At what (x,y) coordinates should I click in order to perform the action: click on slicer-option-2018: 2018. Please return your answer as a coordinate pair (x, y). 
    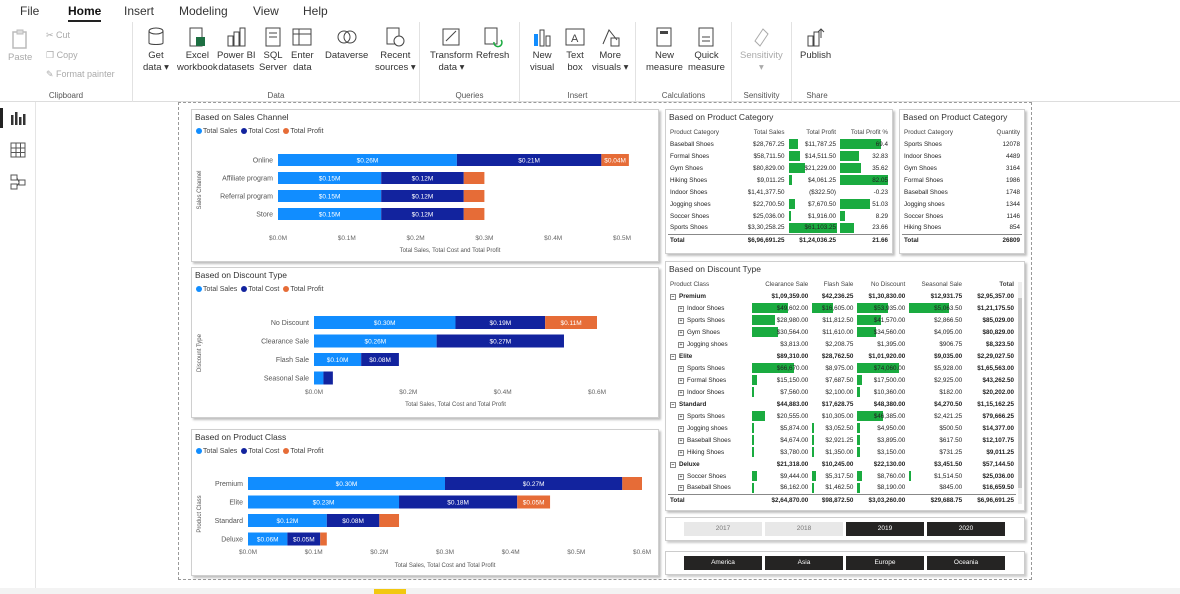
    Looking at the image, I should click on (804, 529).